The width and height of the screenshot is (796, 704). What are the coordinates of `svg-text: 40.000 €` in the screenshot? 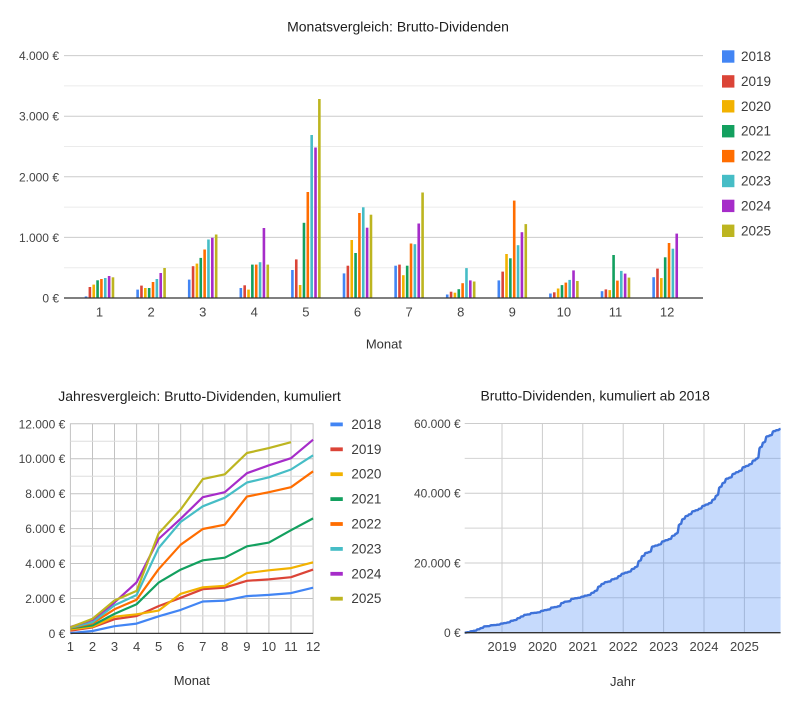 It's located at (437, 494).